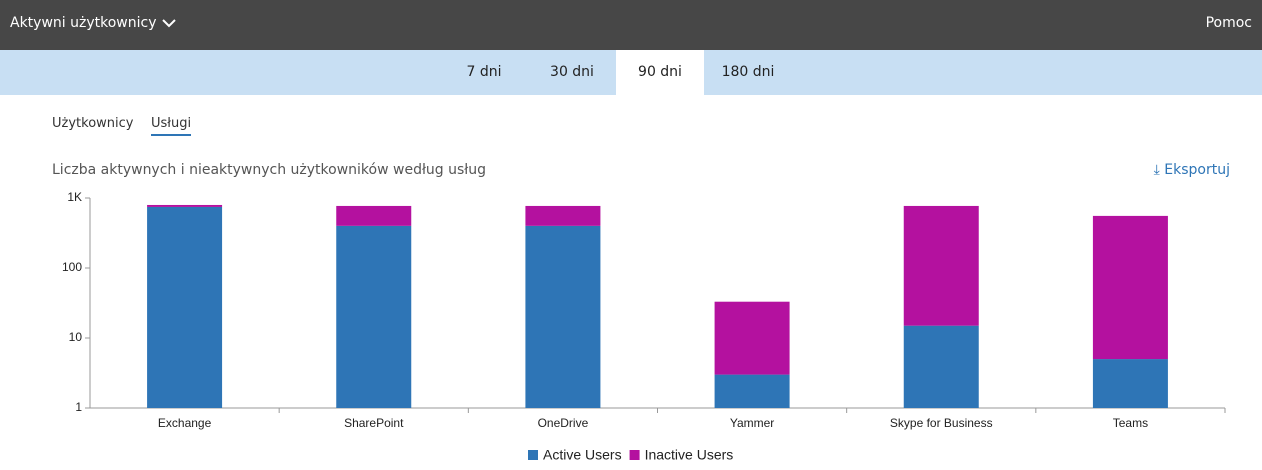  What do you see at coordinates (74, 197) in the screenshot?
I see `y-tick-label: 1K` at bounding box center [74, 197].